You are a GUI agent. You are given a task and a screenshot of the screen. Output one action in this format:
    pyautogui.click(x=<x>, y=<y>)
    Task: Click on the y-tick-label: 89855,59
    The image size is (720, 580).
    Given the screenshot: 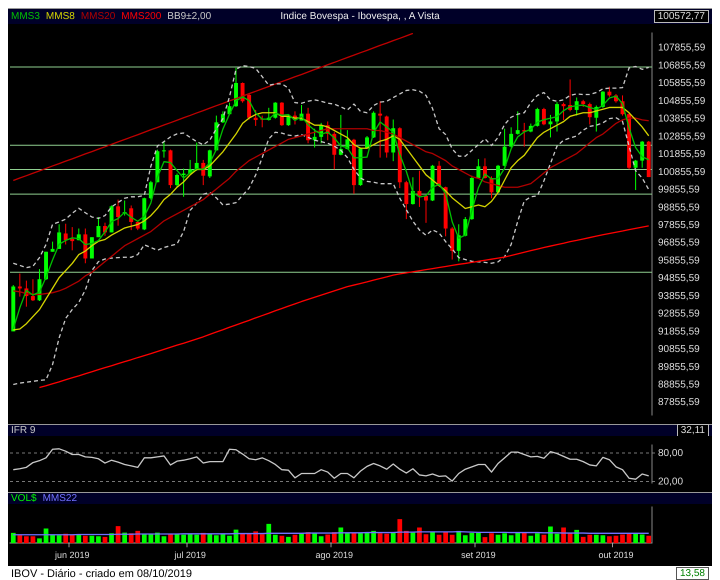 What is the action you would take?
    pyautogui.click(x=679, y=367)
    